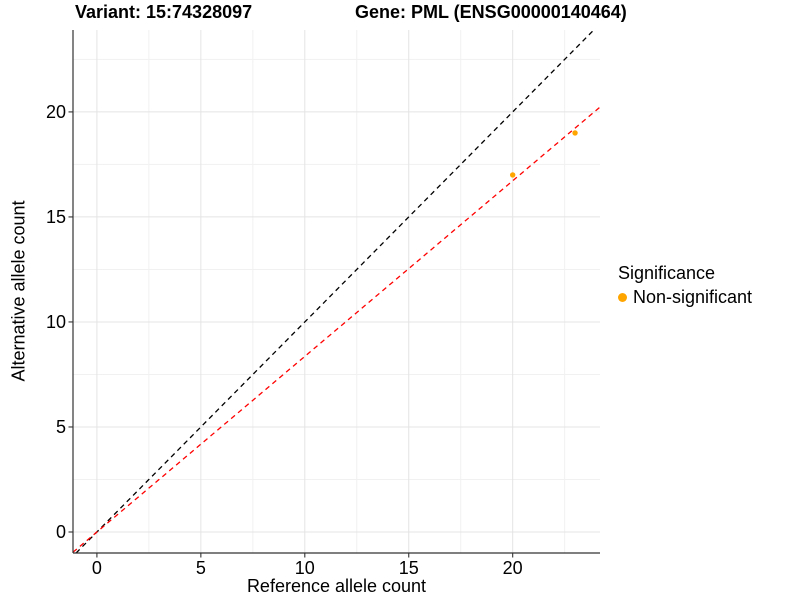  What do you see at coordinates (55, 321) in the screenshot?
I see `y-tick-label: 10` at bounding box center [55, 321].